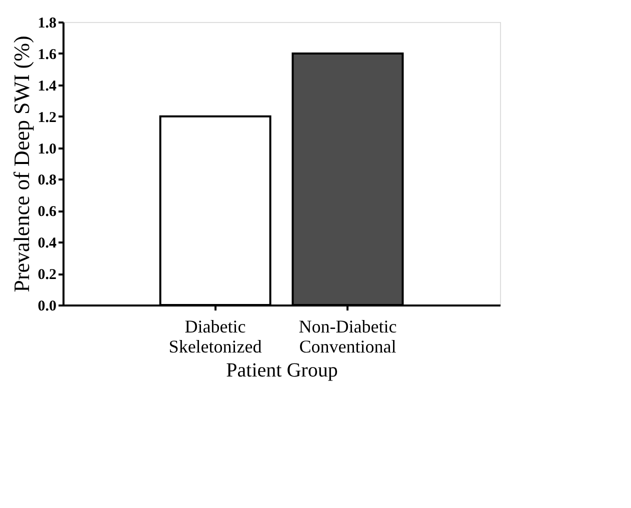  What do you see at coordinates (47, 212) in the screenshot?
I see `y-tick-label: 0.6` at bounding box center [47, 212].